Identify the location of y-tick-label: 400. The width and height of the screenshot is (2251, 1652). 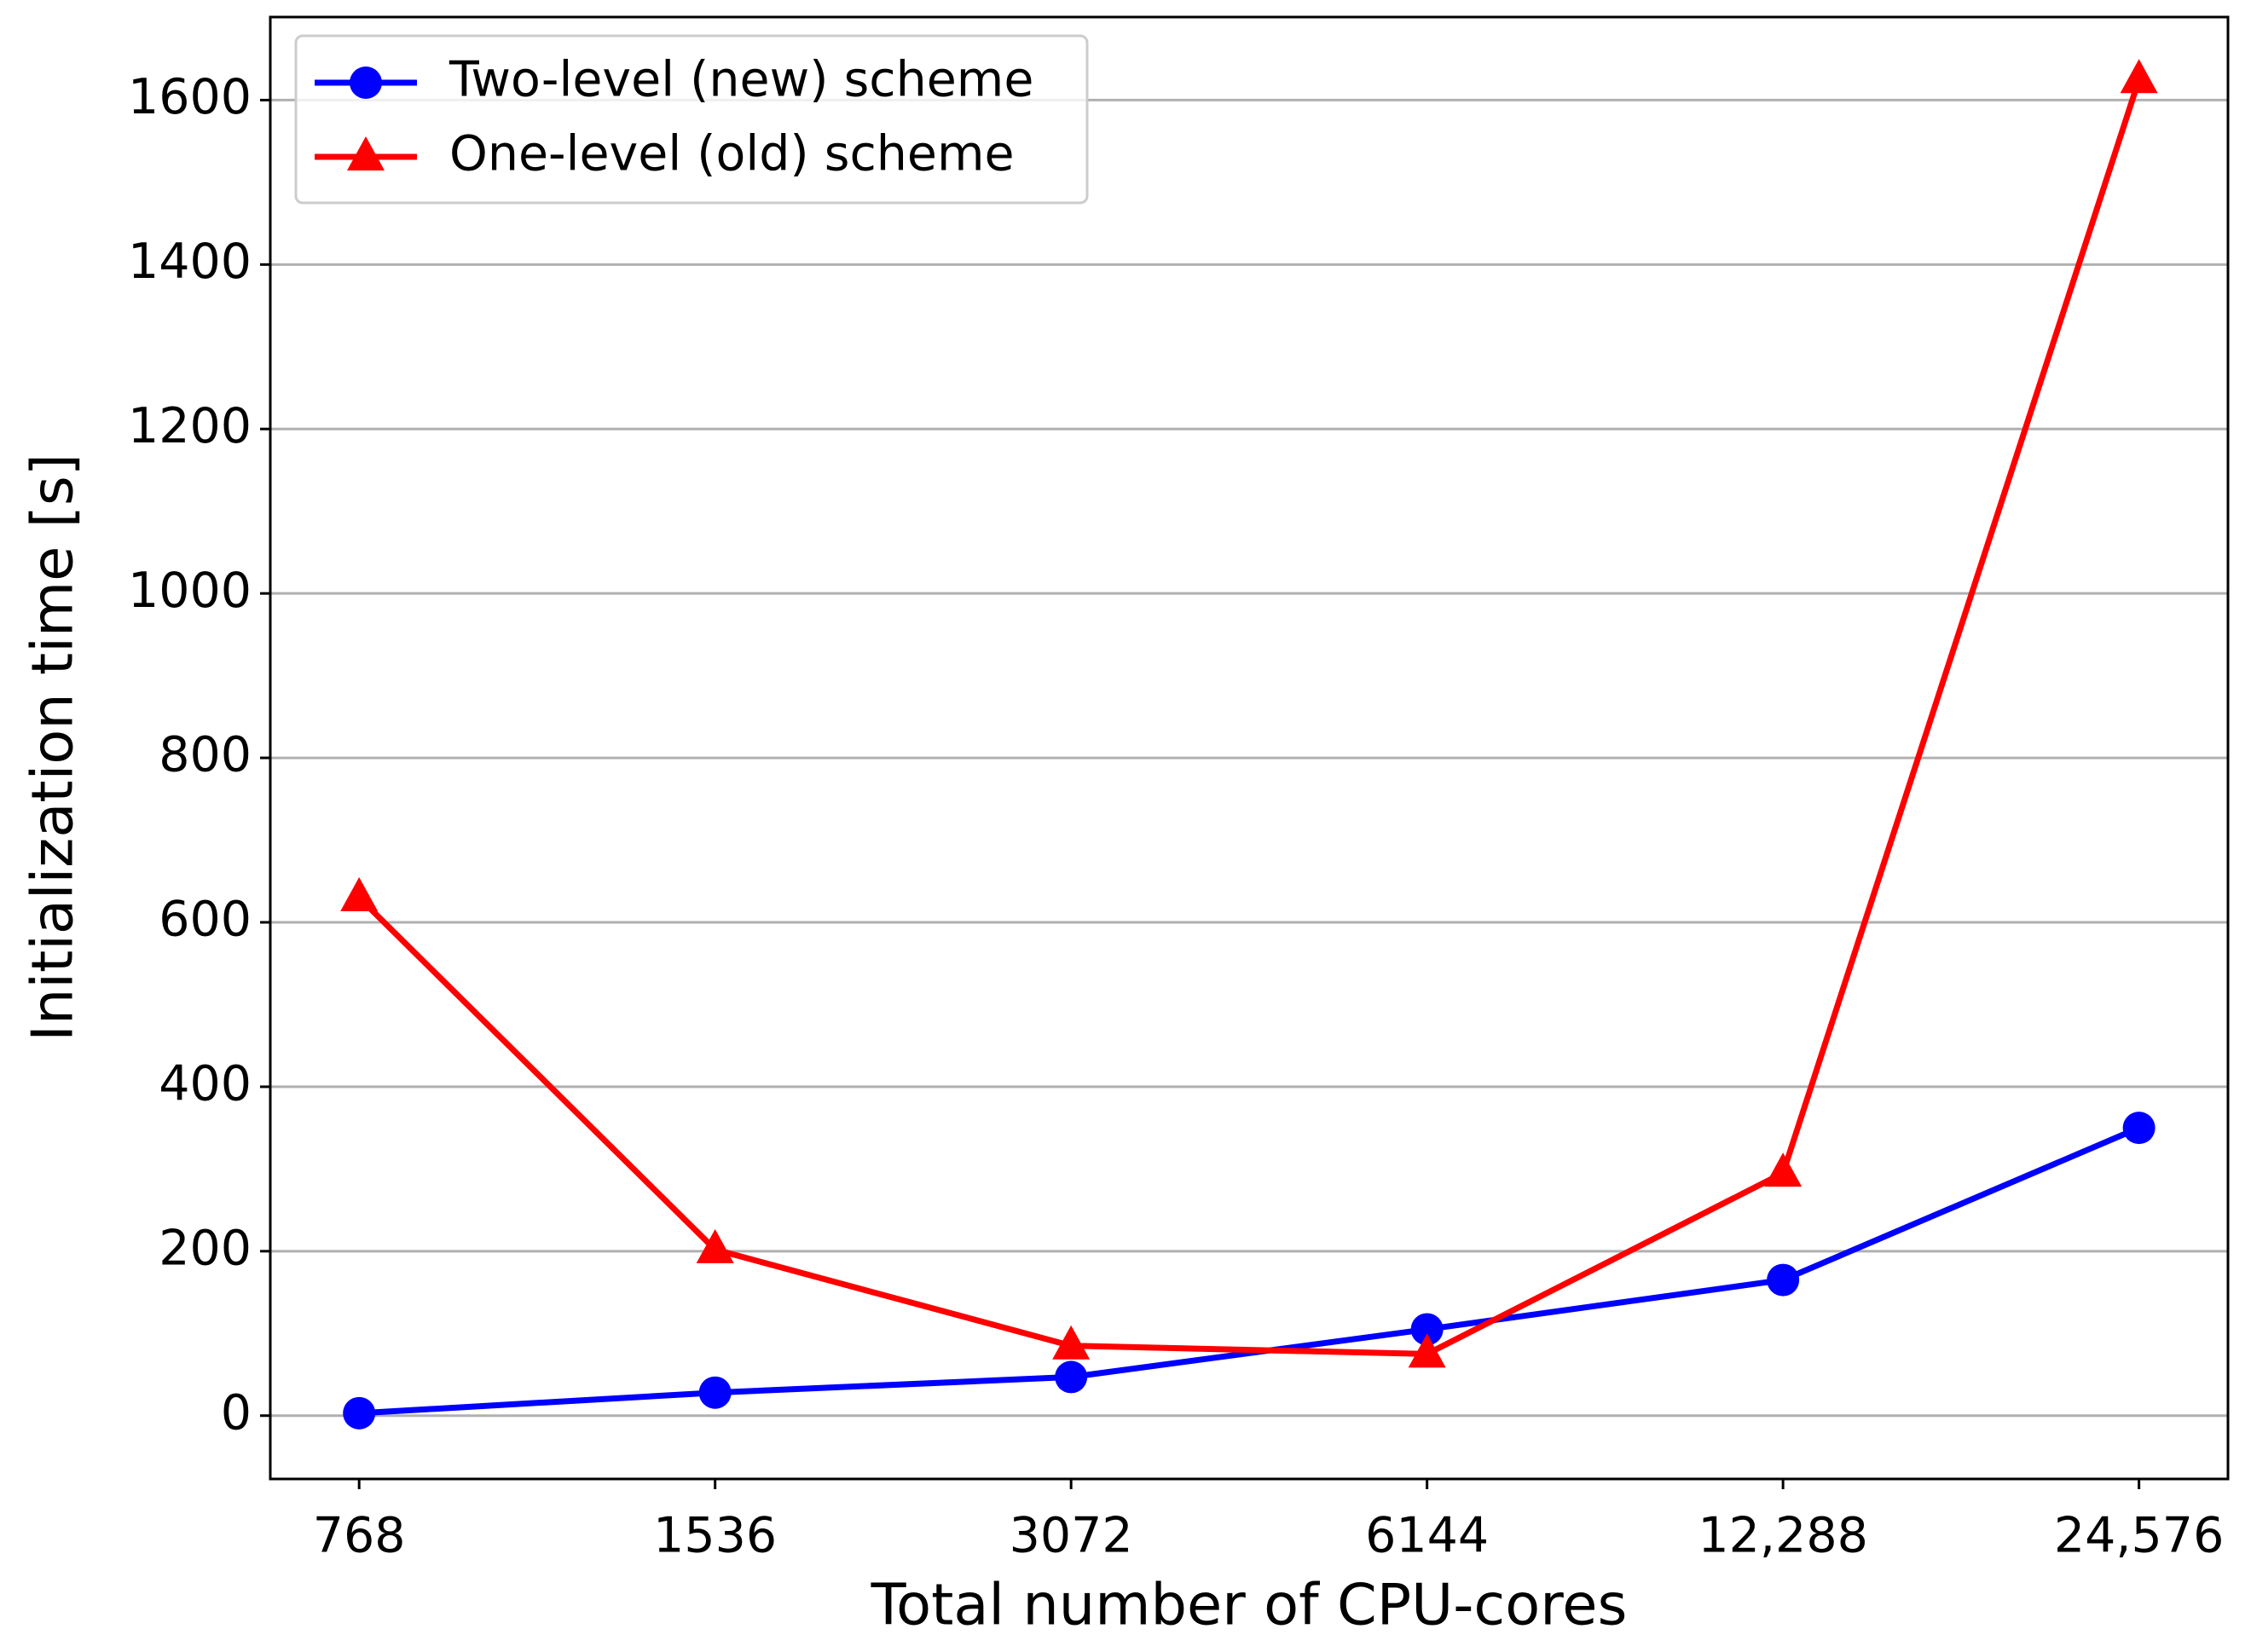
(206, 1084).